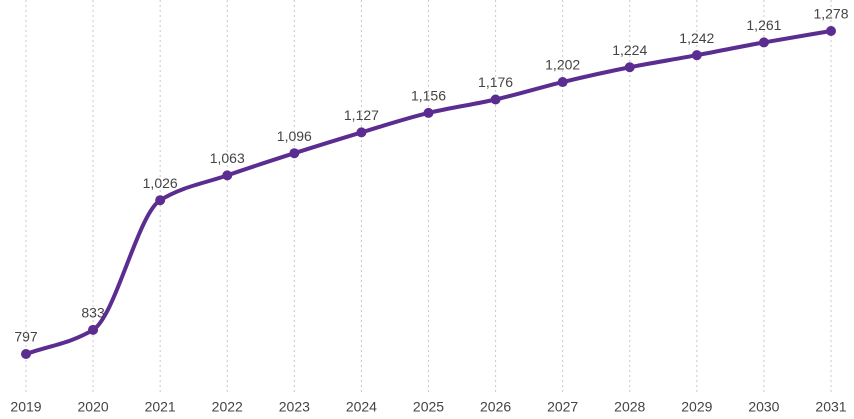 Image resolution: width=854 pixels, height=419 pixels. Describe the element at coordinates (361, 407) in the screenshot. I see `x-tick-label: 2024` at that location.